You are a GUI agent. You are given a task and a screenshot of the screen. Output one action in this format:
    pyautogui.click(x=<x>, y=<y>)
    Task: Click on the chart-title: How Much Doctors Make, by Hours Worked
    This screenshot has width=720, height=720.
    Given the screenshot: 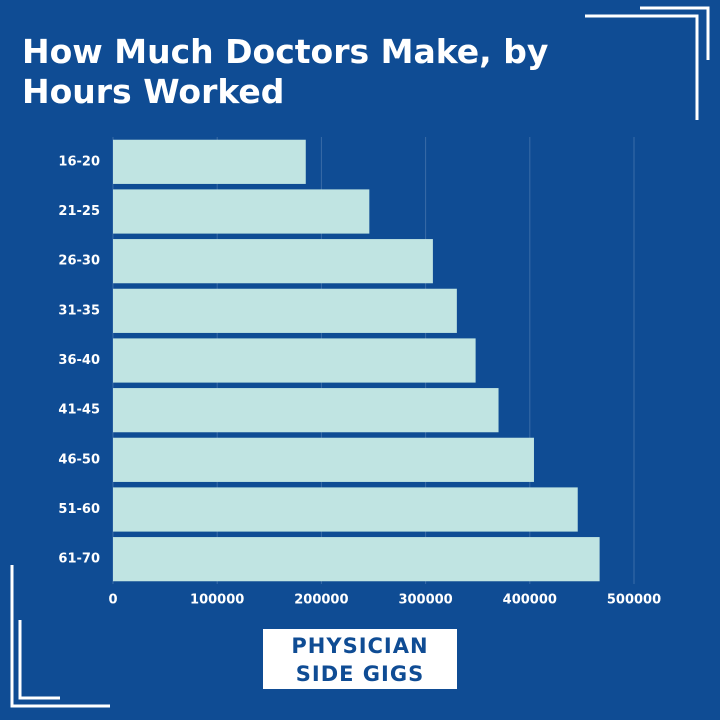 What is the action you would take?
    pyautogui.click(x=285, y=71)
    